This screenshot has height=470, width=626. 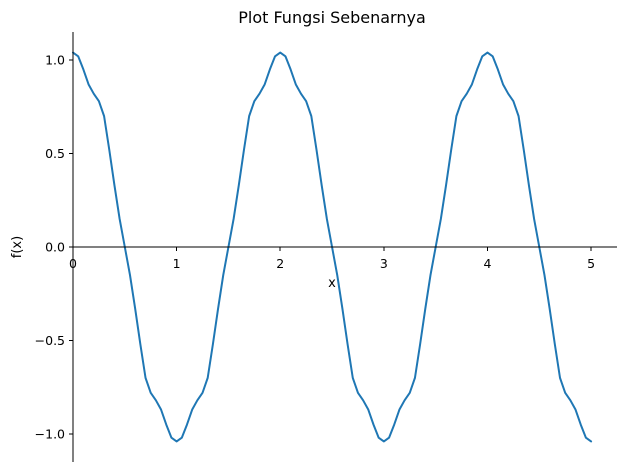 I want to click on y-tick-label: 0.0, so click(x=55, y=247).